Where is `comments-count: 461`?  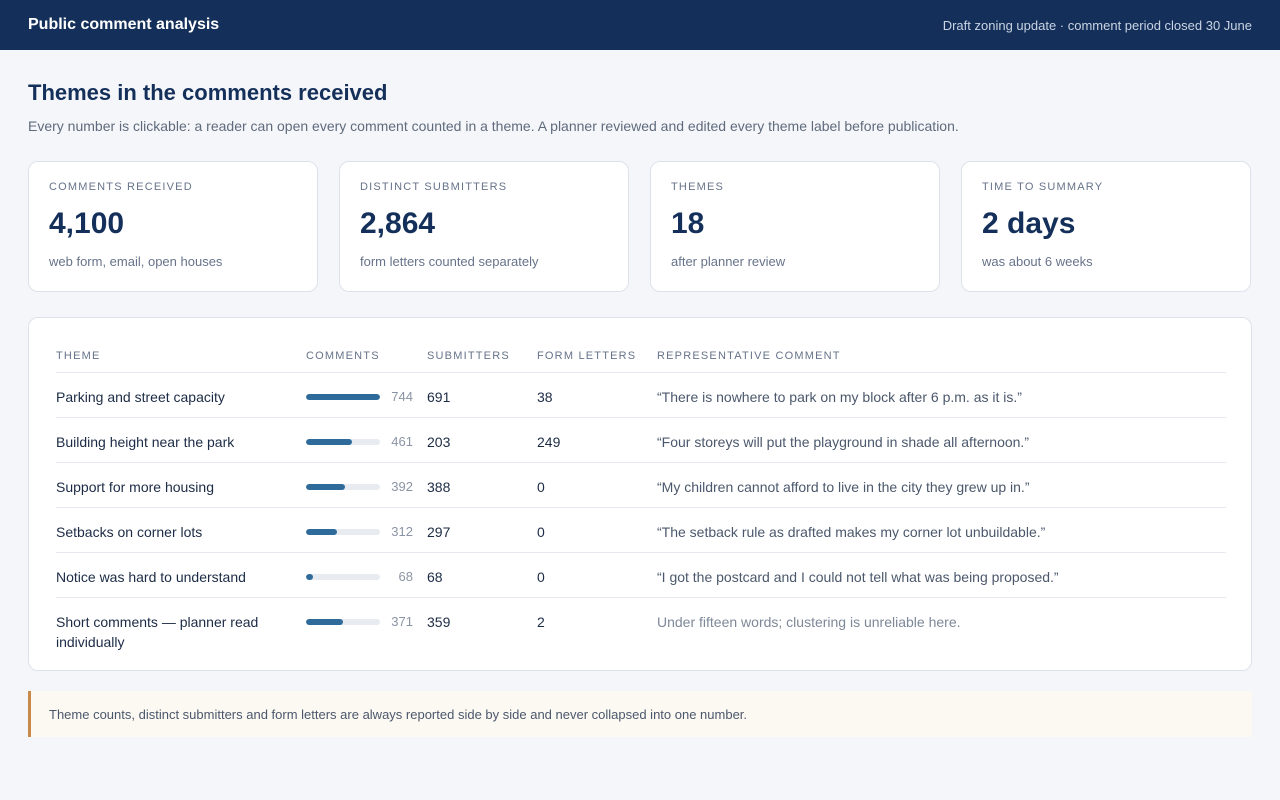
comments-count: 461 is located at coordinates (402, 441).